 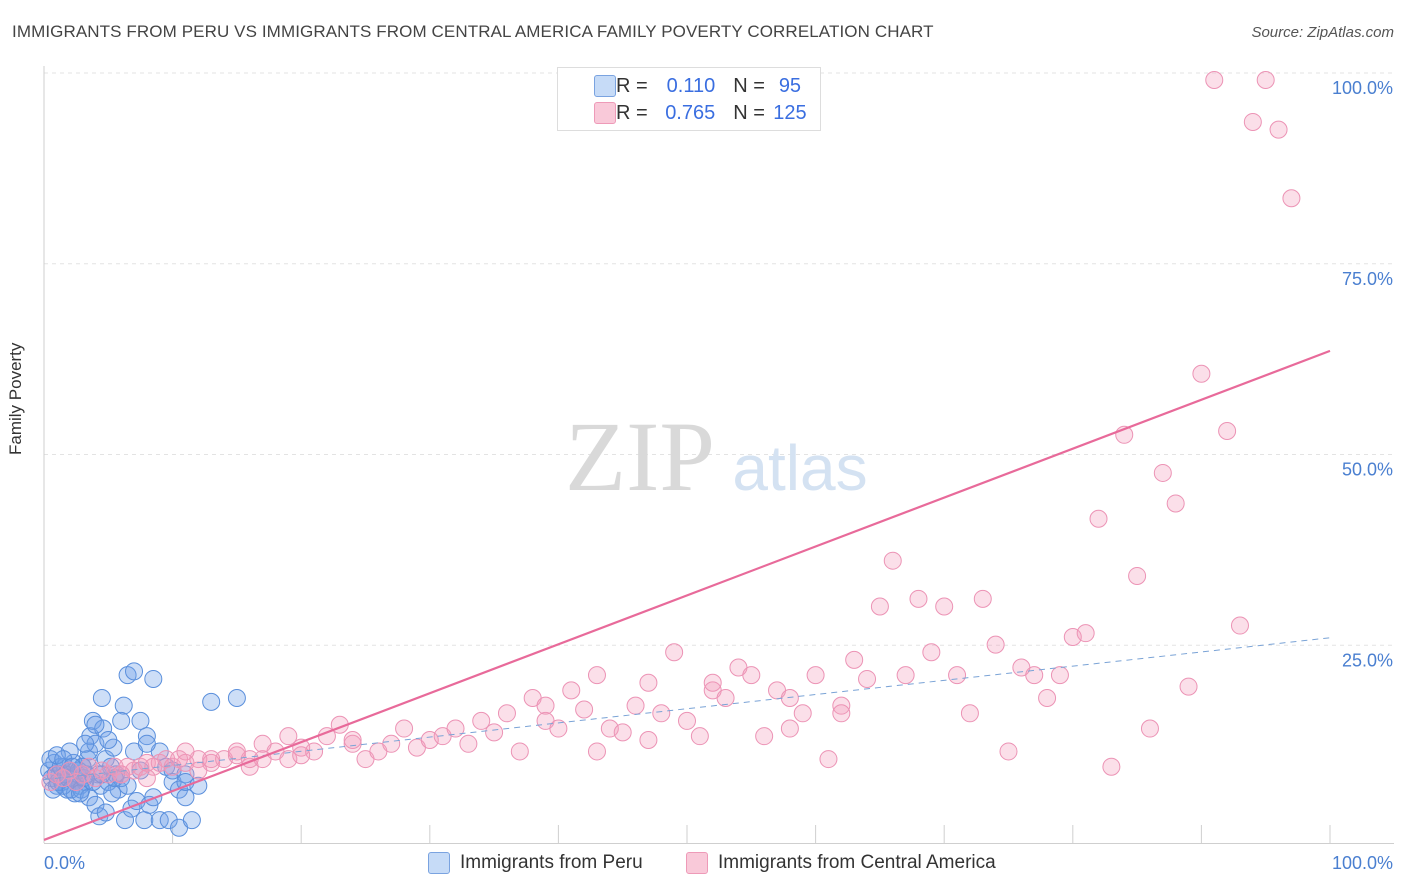 I want to click on x-tick-label: 0.0%, so click(x=64, y=863).